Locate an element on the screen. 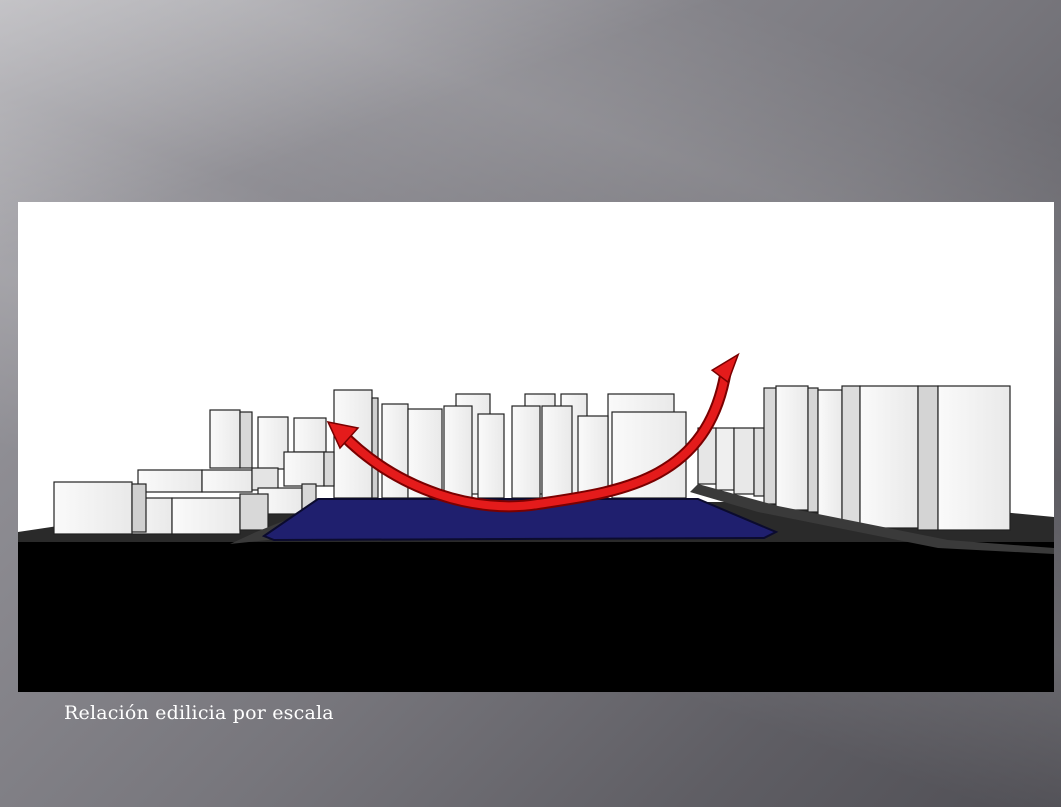 The height and width of the screenshot is (807, 1061). water-plaza is located at coordinates (520, 520).